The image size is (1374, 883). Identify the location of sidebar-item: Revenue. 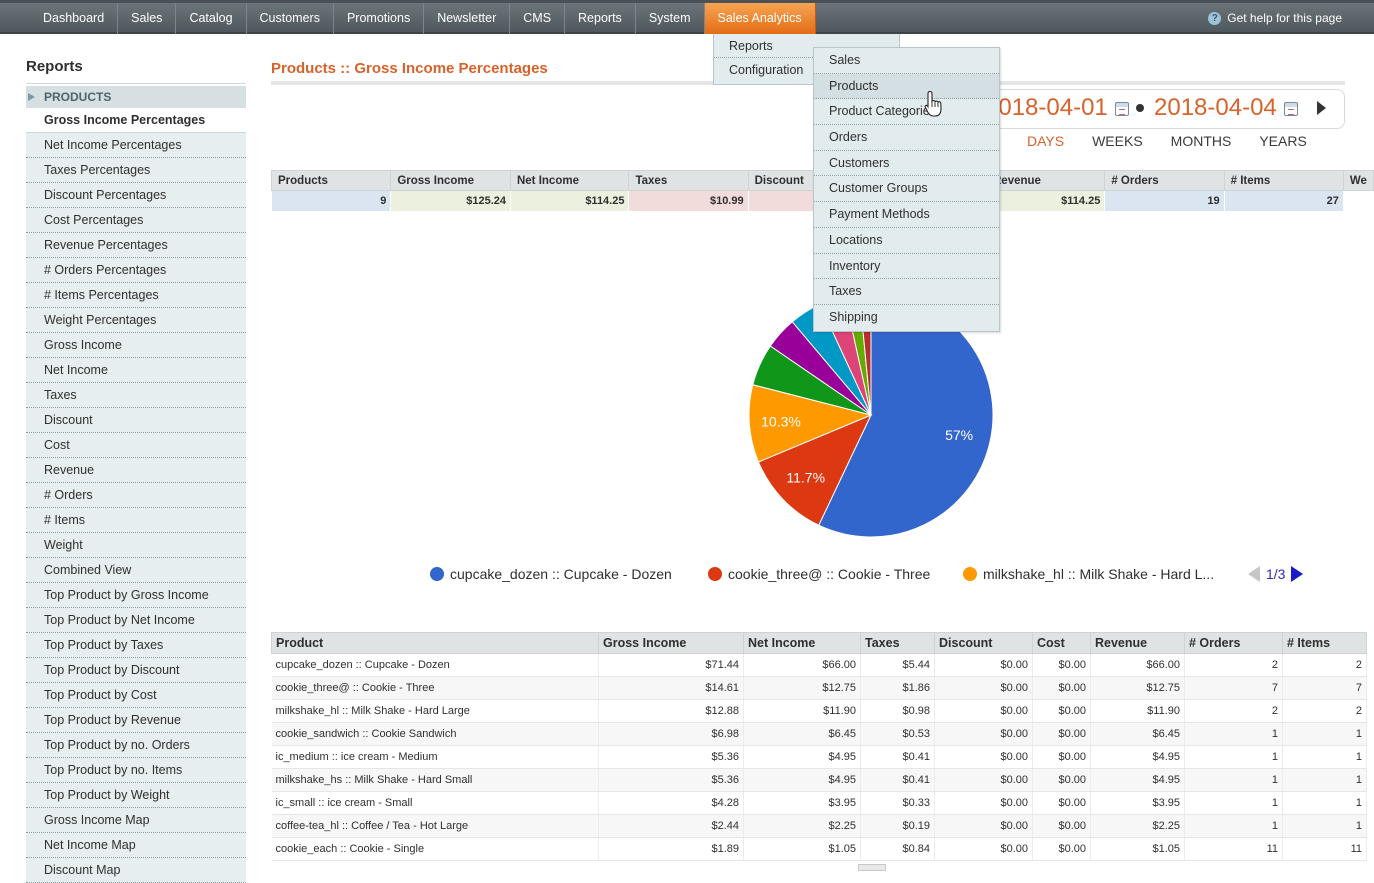
(136, 470).